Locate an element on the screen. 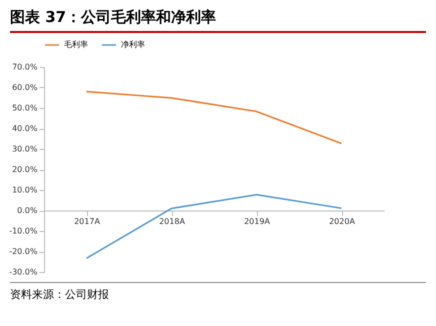 Image resolution: width=436 pixels, height=326 pixels. x-tick-label: 2019A is located at coordinates (257, 221).